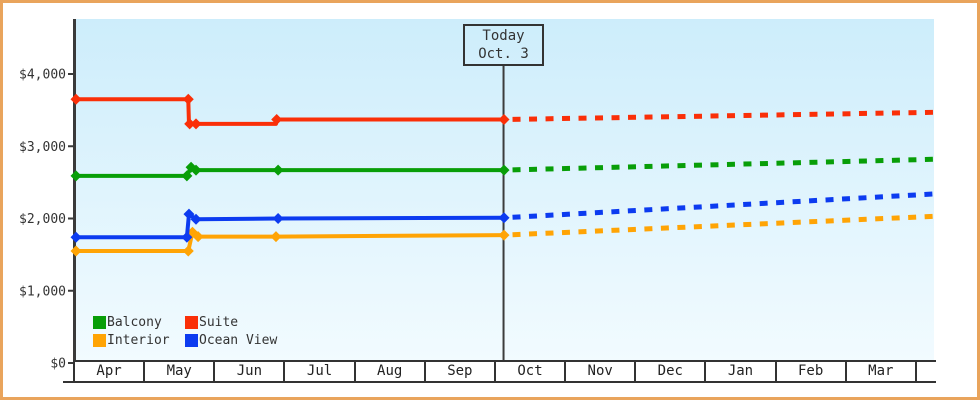 Image resolution: width=980 pixels, height=400 pixels. What do you see at coordinates (388, 371) in the screenshot?
I see `x-axis-cell-aug: Aug` at bounding box center [388, 371].